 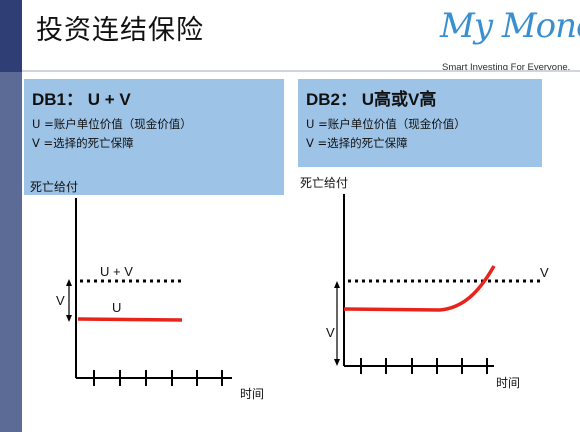 I want to click on db1-u-definition: U =账户单位价值（现金价值）, so click(x=112, y=124).